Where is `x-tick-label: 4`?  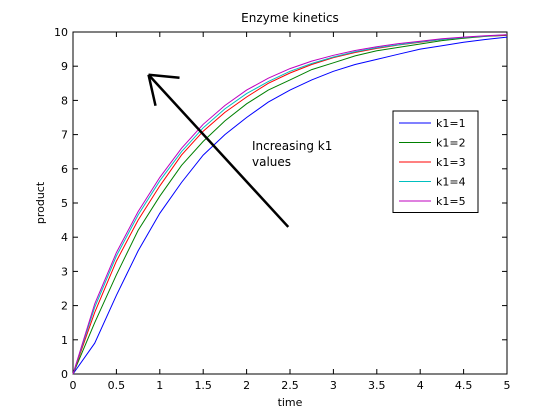
x-tick-label: 4 is located at coordinates (420, 385).